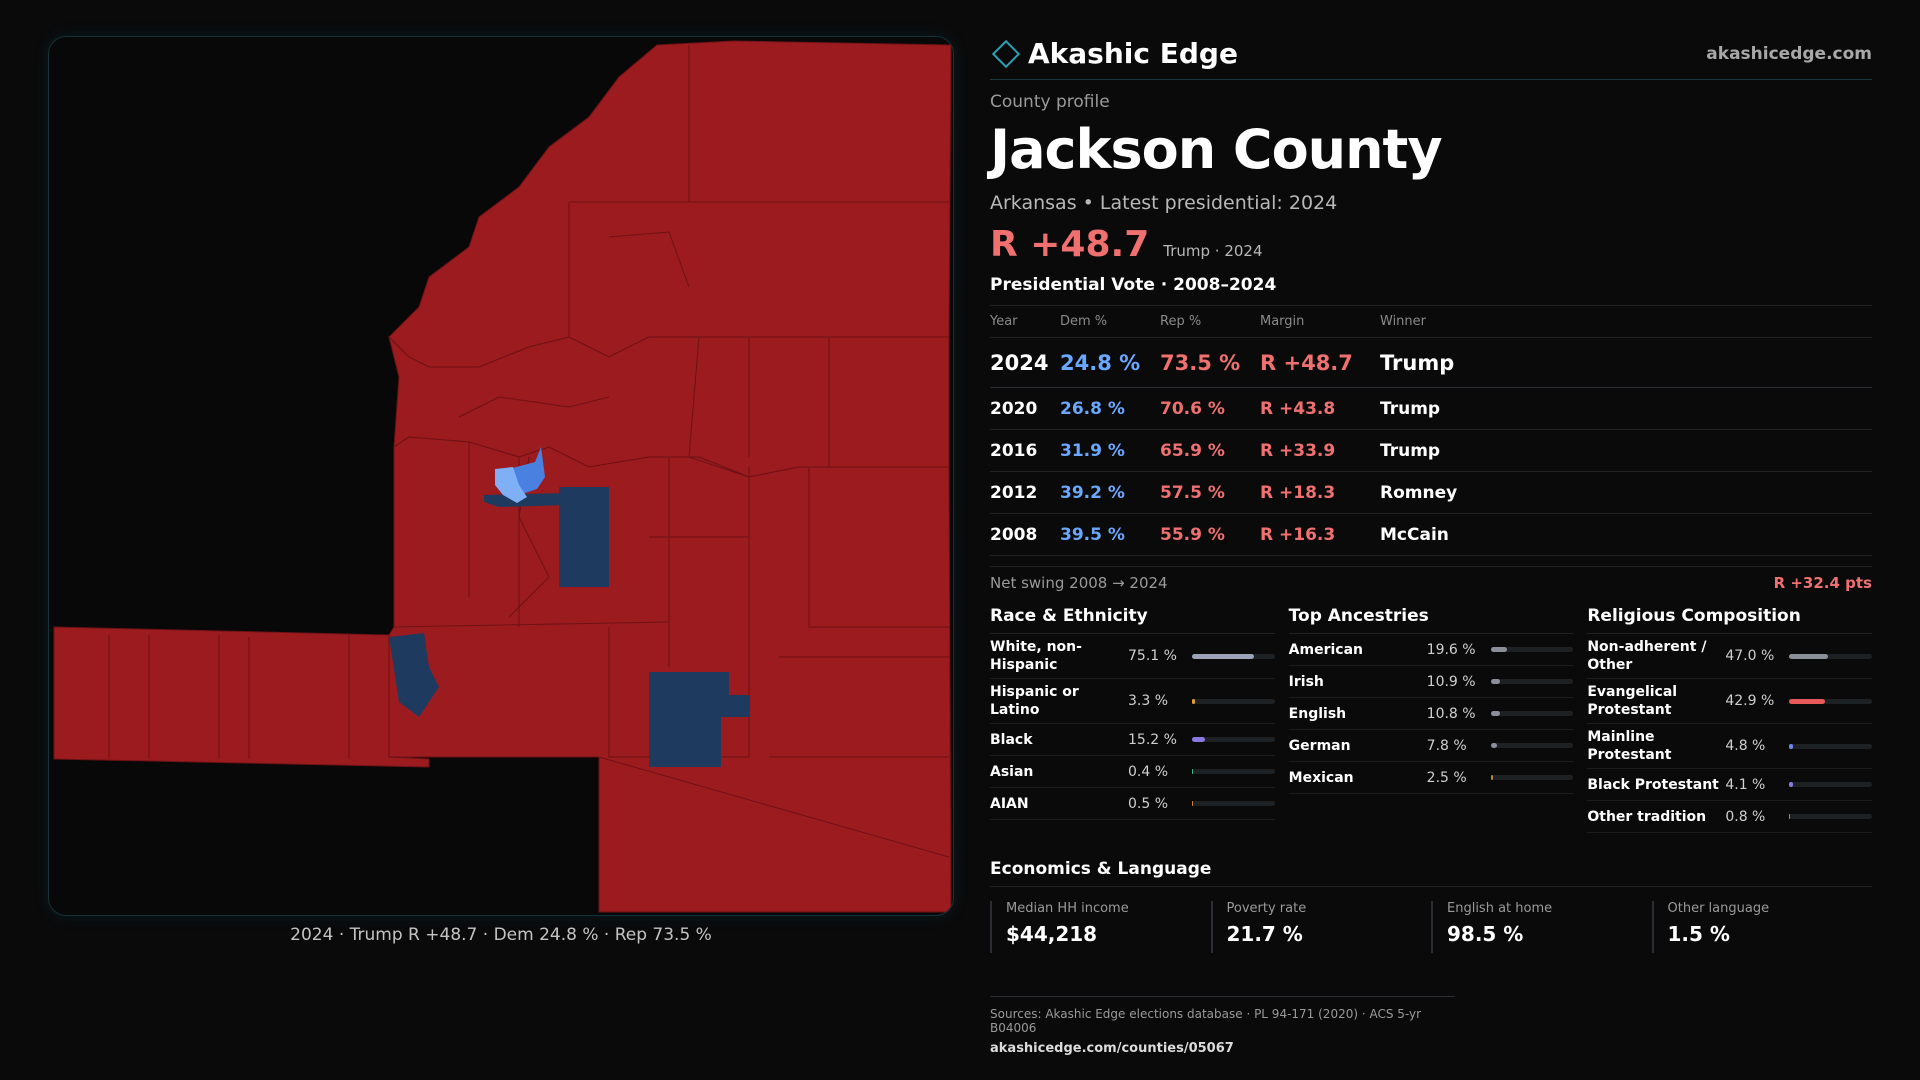 This screenshot has height=1080, width=1920. Describe the element at coordinates (1012, 771) in the screenshot. I see `stat-label: Asian` at that location.